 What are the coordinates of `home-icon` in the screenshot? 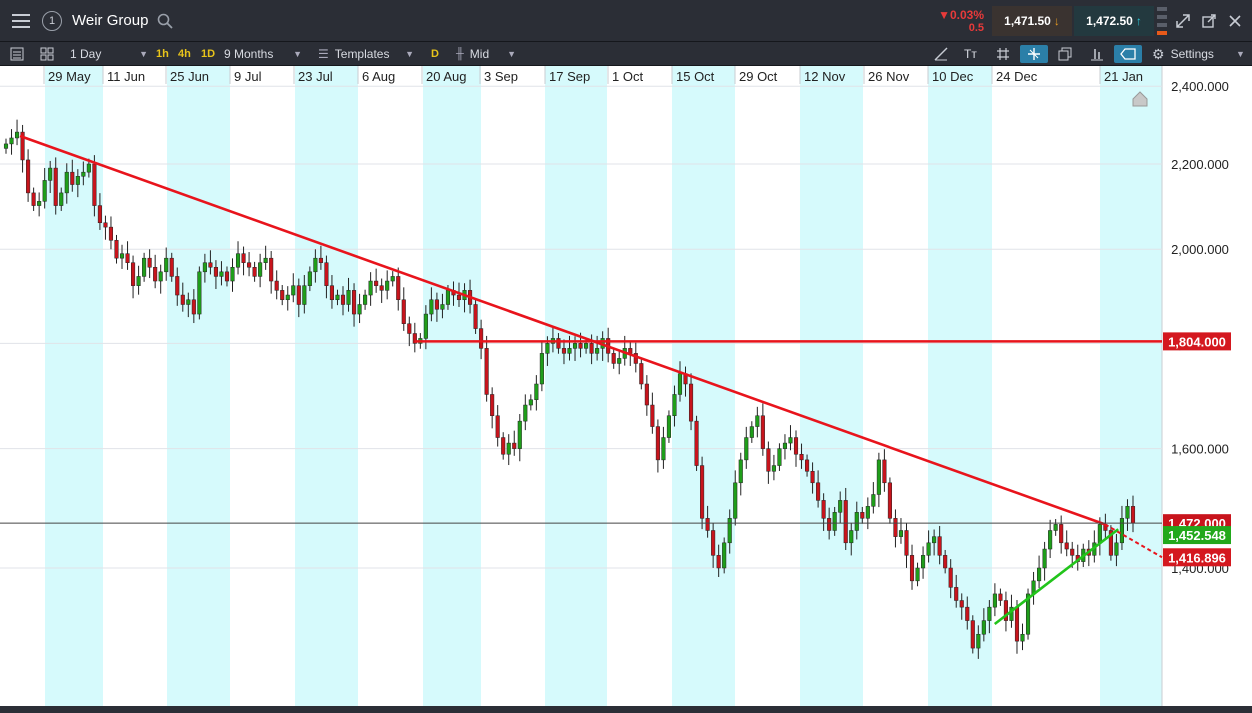 It's located at (1140, 99).